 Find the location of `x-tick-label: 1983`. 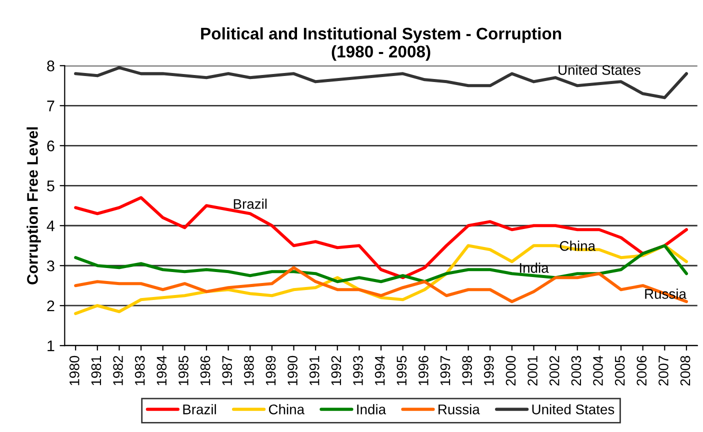

x-tick-label: 1983 is located at coordinates (139, 371).